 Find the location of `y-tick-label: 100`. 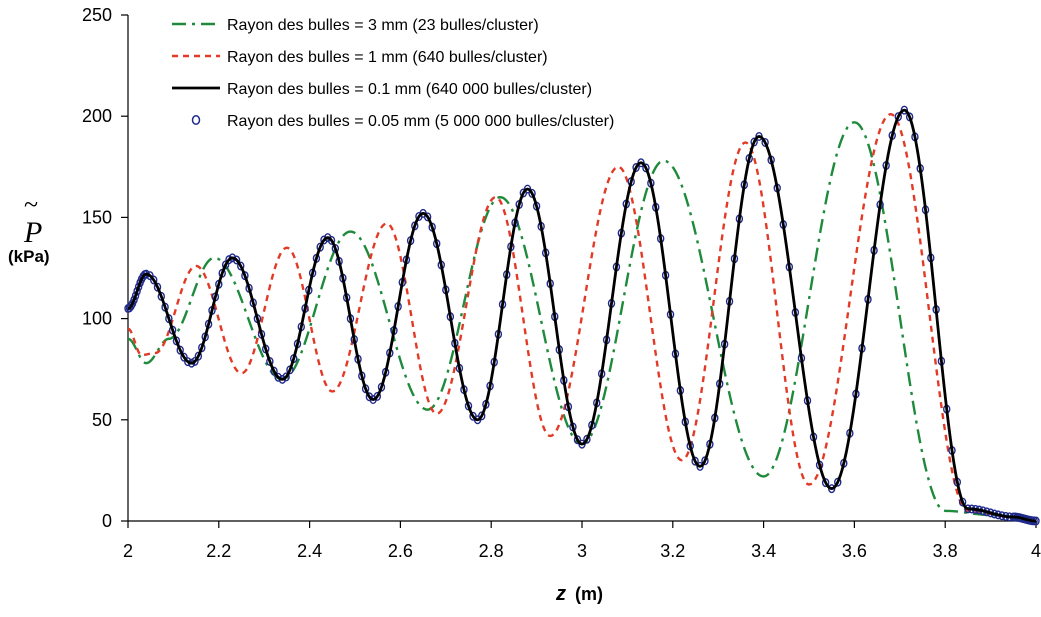

y-tick-label: 100 is located at coordinates (97, 319).